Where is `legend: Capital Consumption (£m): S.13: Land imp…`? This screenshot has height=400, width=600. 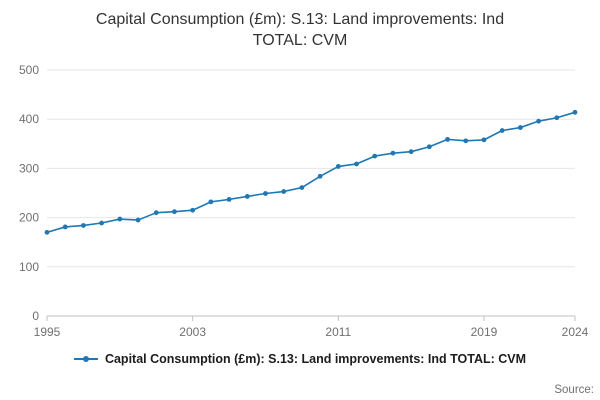 legend: Capital Consumption (£m): S.13: Land imp… is located at coordinates (300, 359).